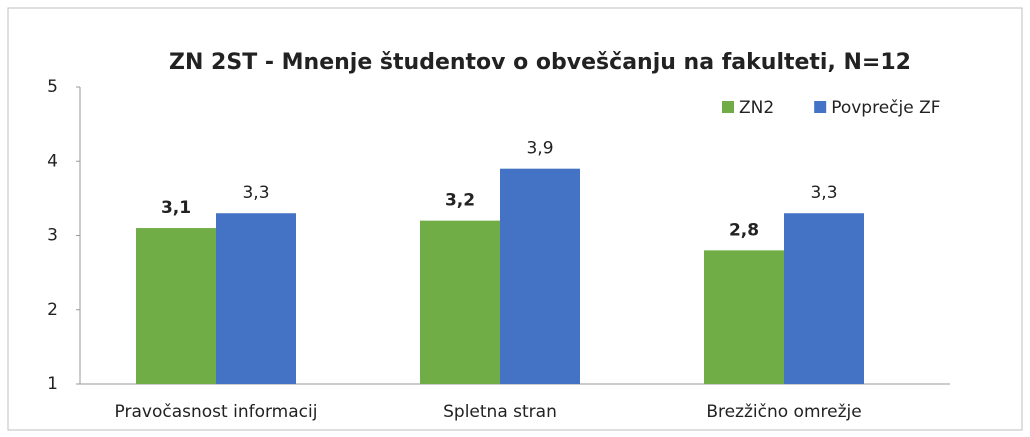 The height and width of the screenshot is (437, 1030). Describe the element at coordinates (52, 384) in the screenshot. I see `y-tick-label: 1` at that location.